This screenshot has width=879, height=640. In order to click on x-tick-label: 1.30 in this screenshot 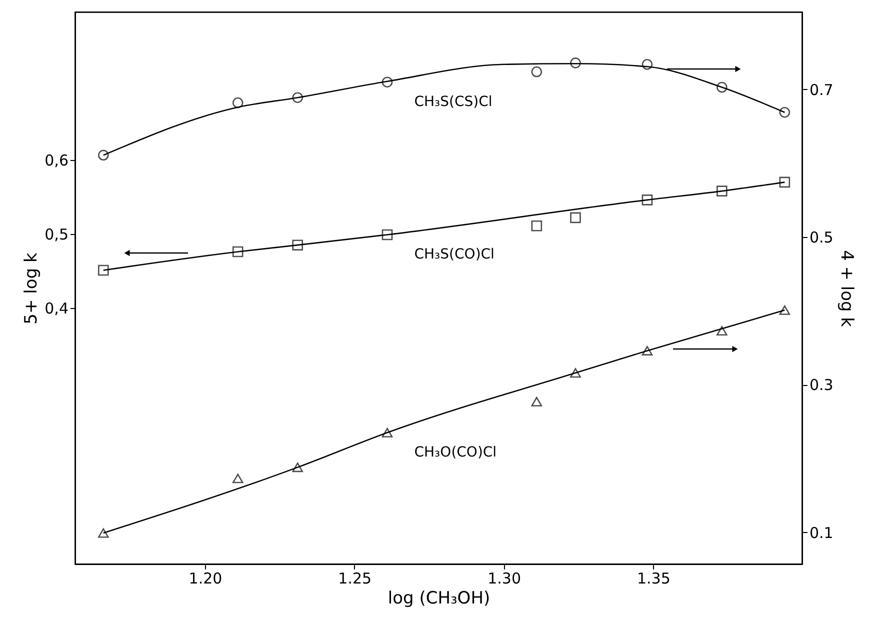, I will do `click(504, 579)`.